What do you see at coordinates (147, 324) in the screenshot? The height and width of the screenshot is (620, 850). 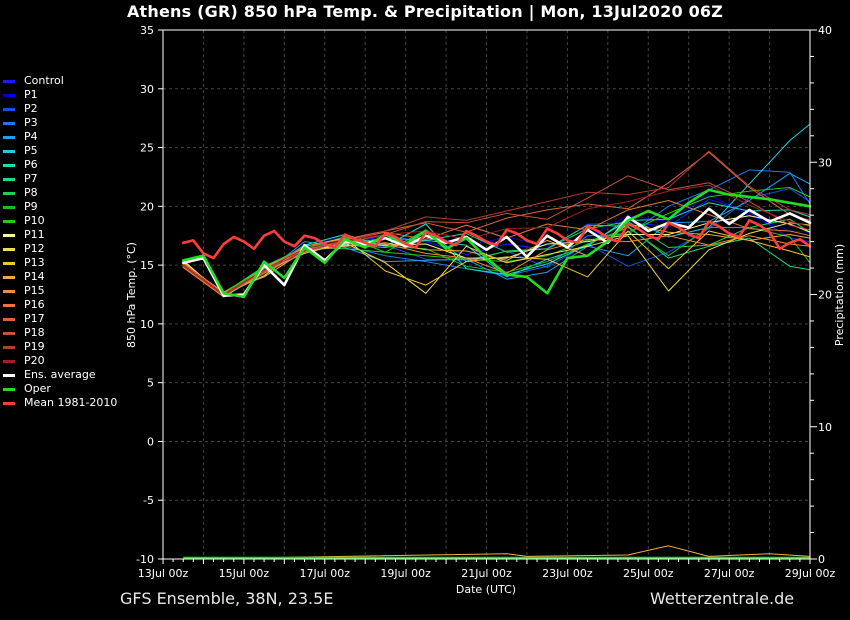 I see `y-tick-label: 10` at bounding box center [147, 324].